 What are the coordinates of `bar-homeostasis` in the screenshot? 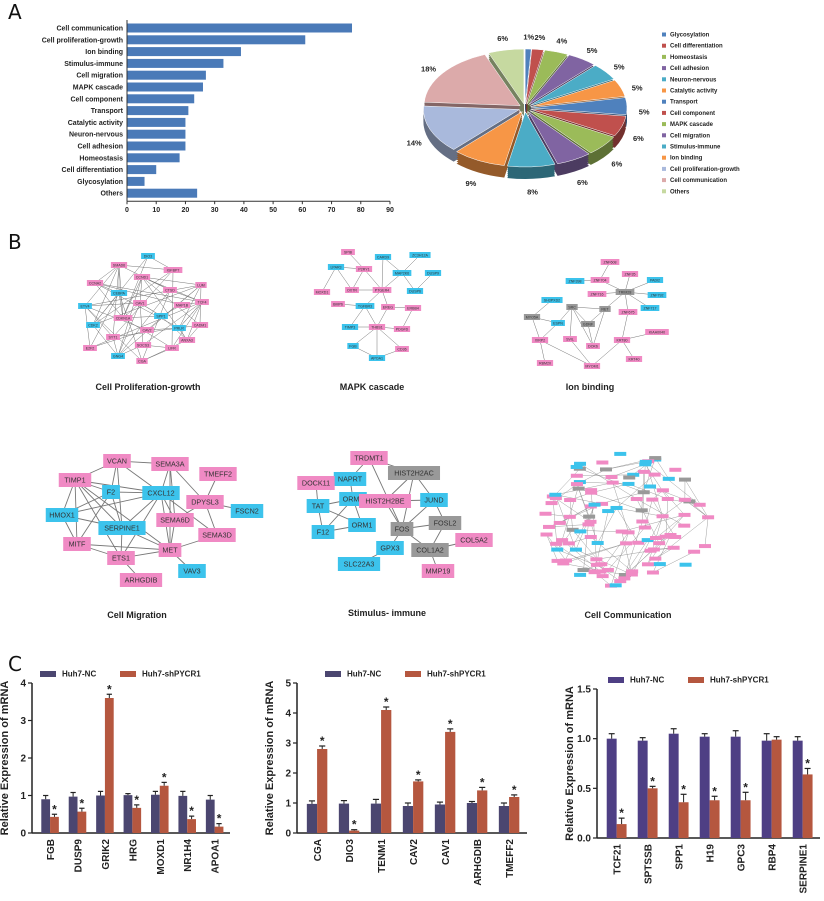 It's located at (153, 158).